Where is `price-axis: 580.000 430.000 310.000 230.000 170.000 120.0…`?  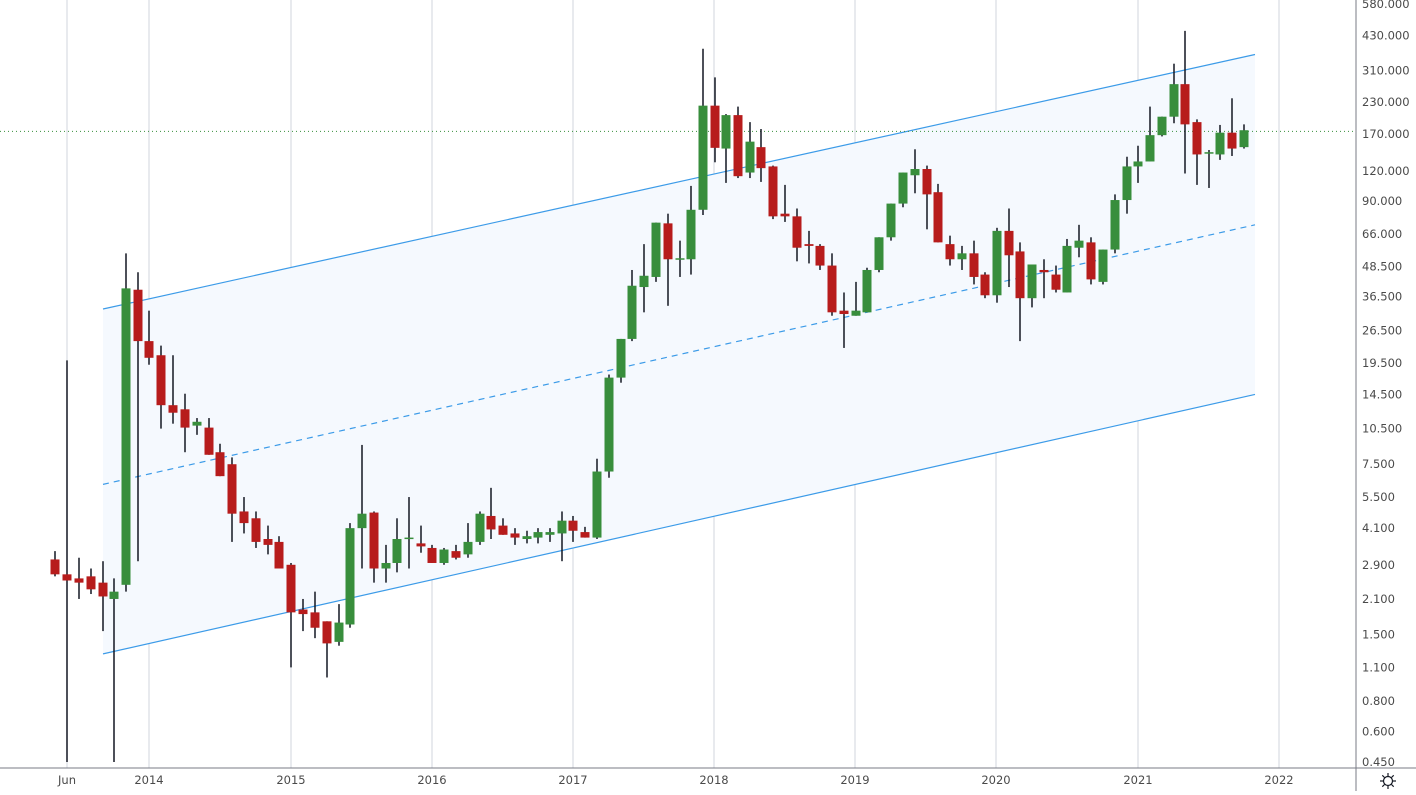 price-axis: 580.000 430.000 310.000 230.000 170.000 120.0… is located at coordinates (1386, 384).